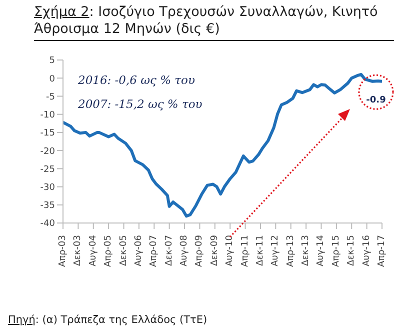  What do you see at coordinates (230, 250) in the screenshot?
I see `x-tick-label: Αυγ-10` at bounding box center [230, 250].